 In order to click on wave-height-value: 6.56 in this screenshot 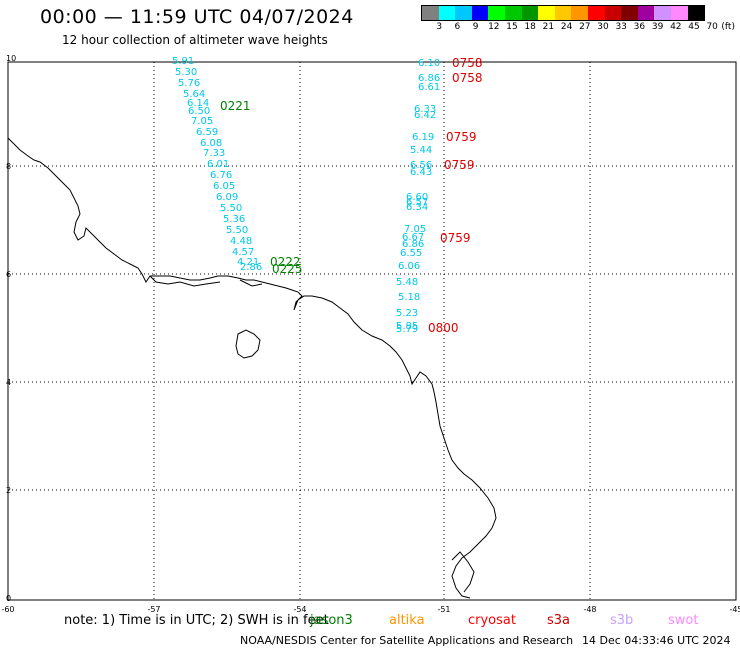, I will do `click(421, 165)`.